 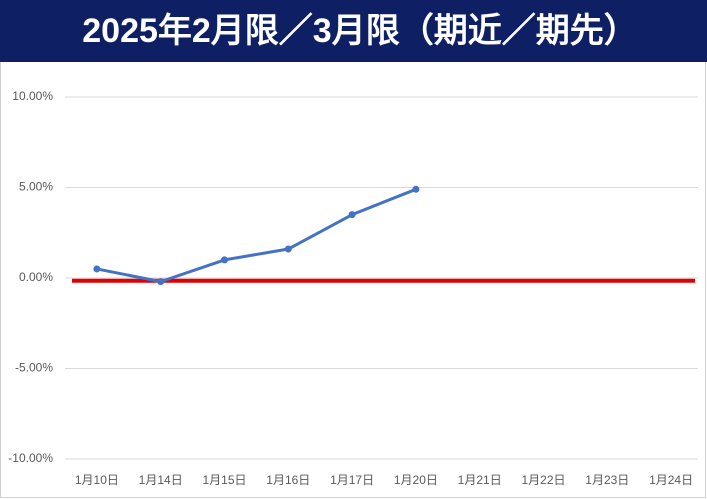 I want to click on y-tick-label: 10.00%, so click(x=32, y=96).